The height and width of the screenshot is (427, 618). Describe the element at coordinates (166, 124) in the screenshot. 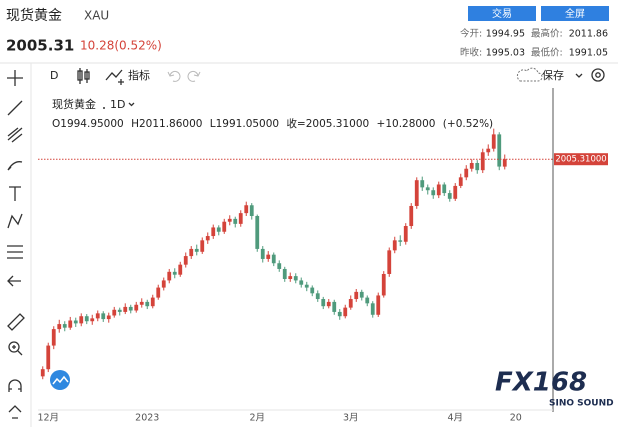

I see `legend-high: H2011.86000` at that location.